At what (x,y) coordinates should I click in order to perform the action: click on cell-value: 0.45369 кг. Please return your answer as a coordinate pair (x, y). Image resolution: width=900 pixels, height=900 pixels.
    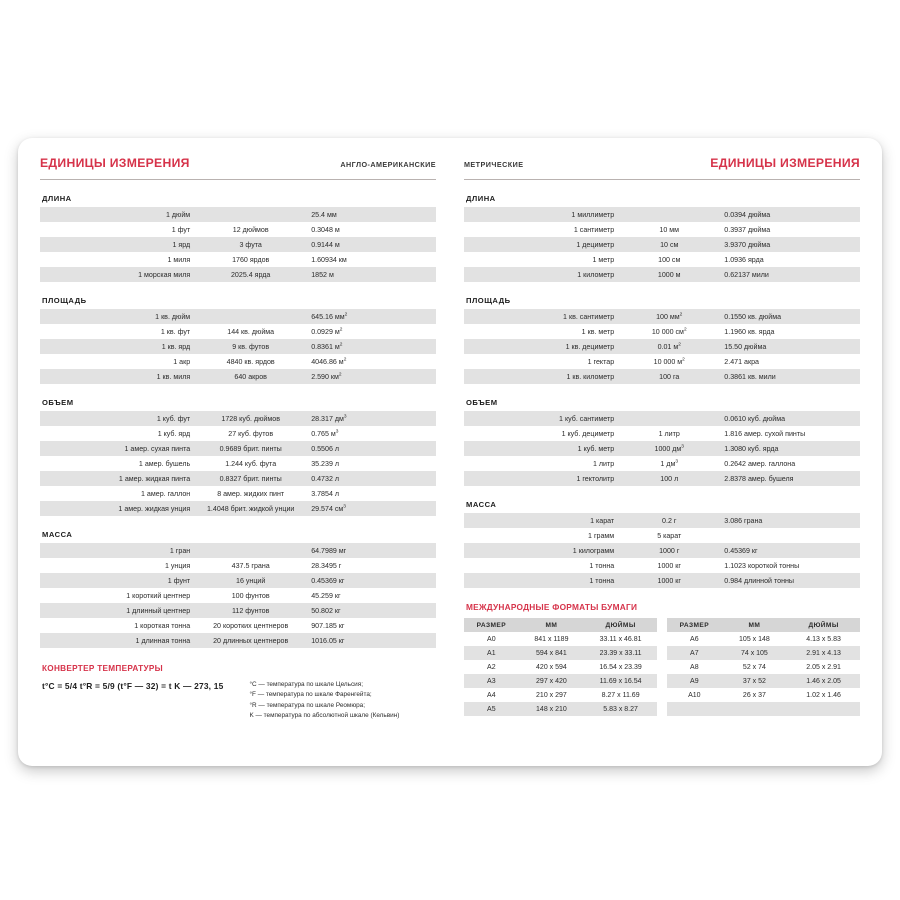
    Looking at the image, I should click on (741, 550).